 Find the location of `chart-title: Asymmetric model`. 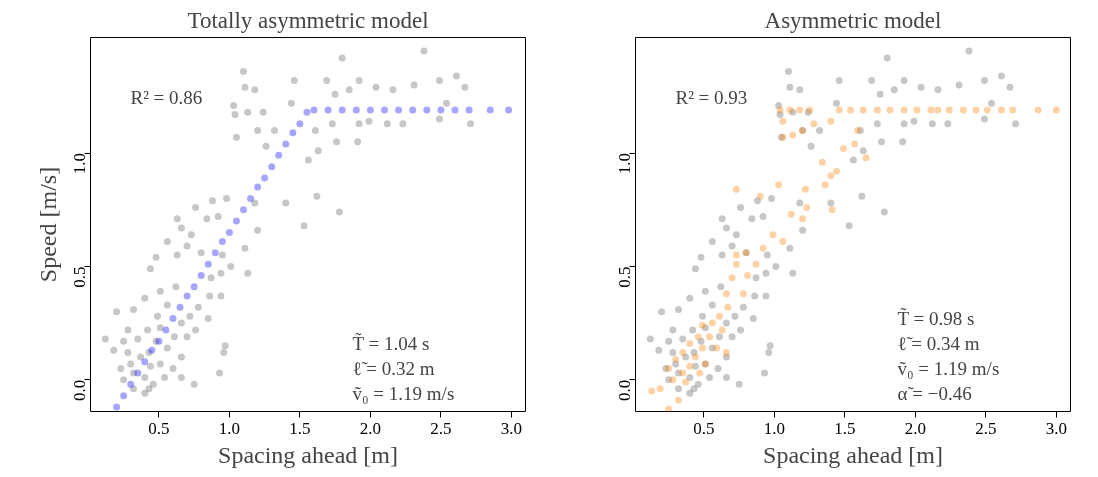

chart-title: Asymmetric model is located at coordinates (853, 20).